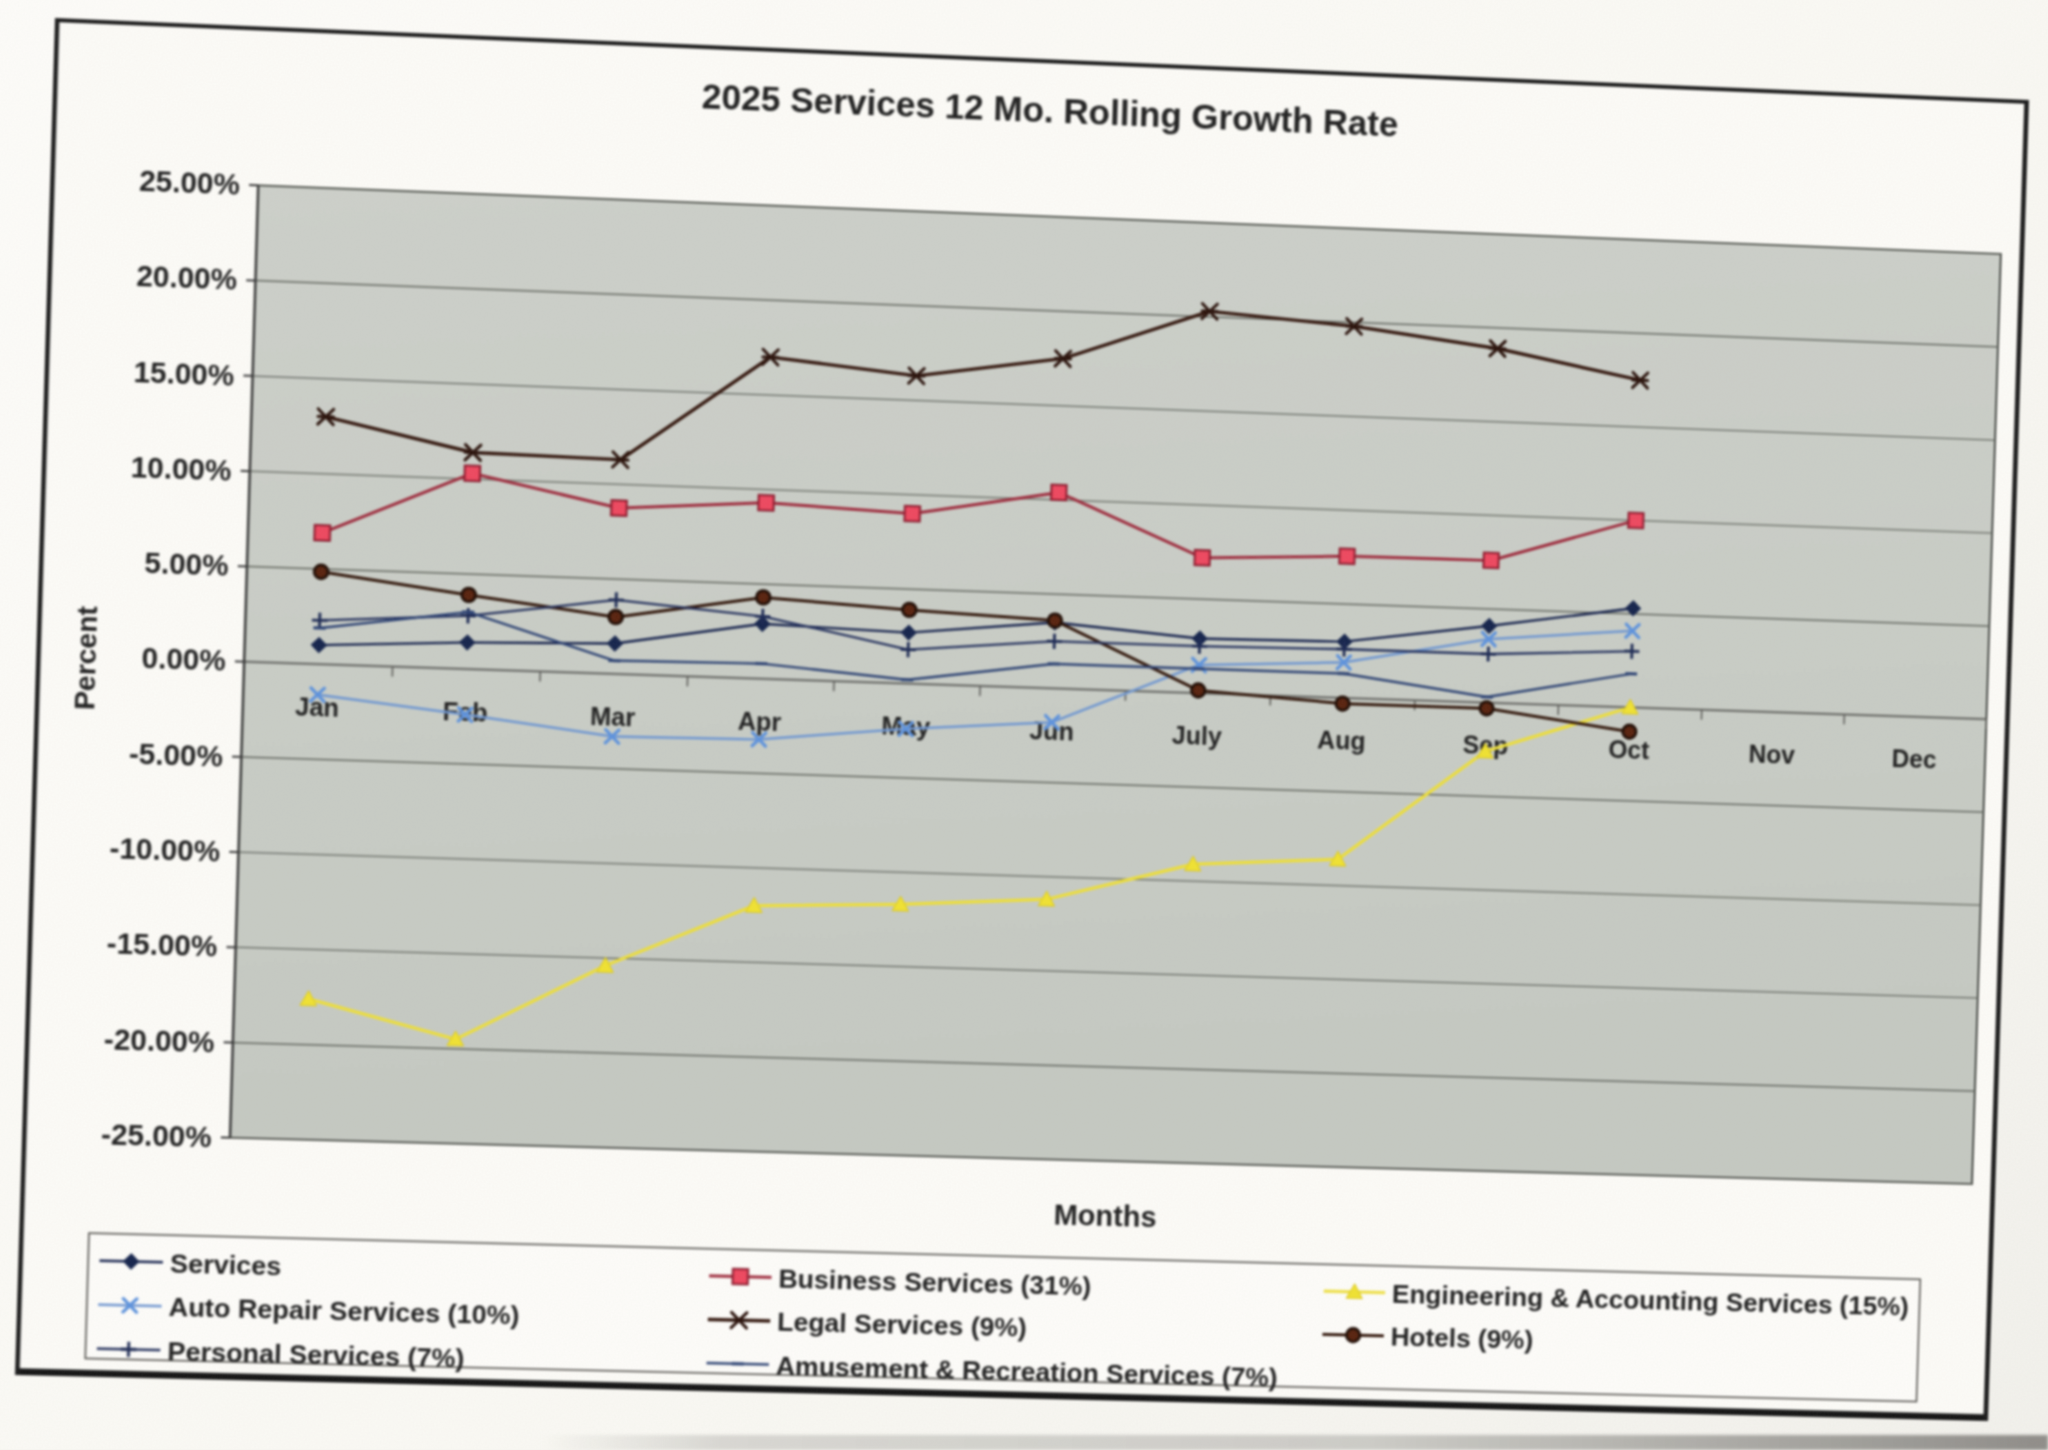 This screenshot has width=2048, height=1450. What do you see at coordinates (86, 657) in the screenshot?
I see `svg-text: Percent` at bounding box center [86, 657].